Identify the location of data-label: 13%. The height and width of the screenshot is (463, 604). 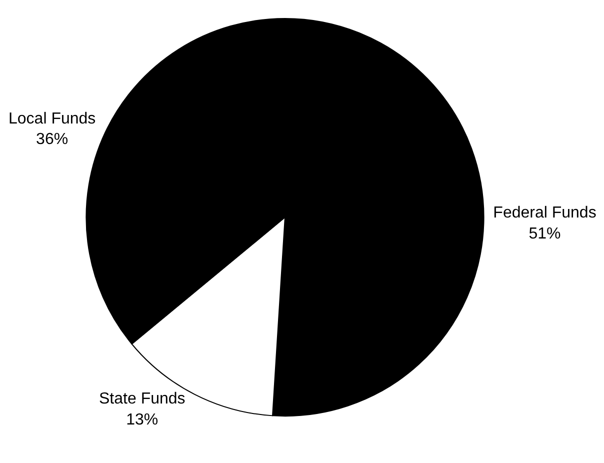
(142, 419).